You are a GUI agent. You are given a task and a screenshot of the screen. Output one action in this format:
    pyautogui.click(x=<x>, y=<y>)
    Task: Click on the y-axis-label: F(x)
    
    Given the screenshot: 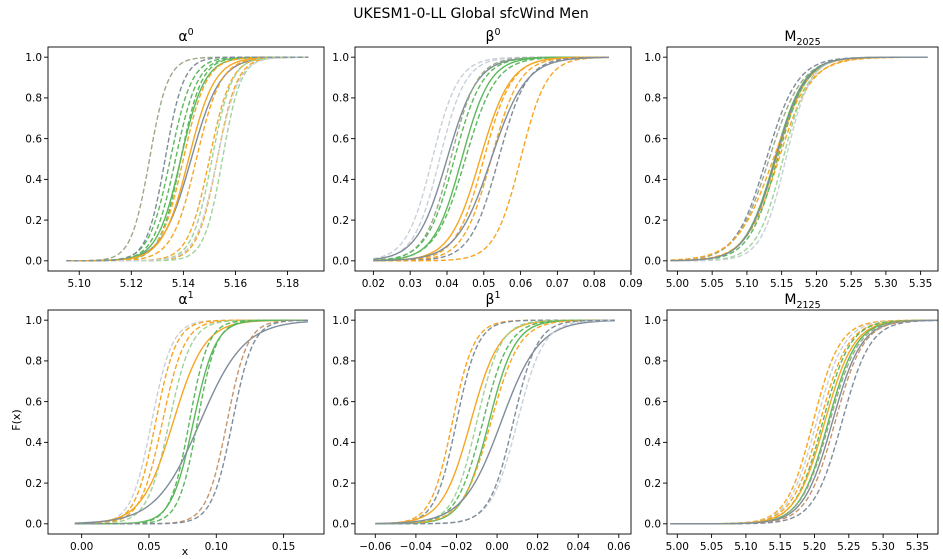 What is the action you would take?
    pyautogui.click(x=16, y=419)
    